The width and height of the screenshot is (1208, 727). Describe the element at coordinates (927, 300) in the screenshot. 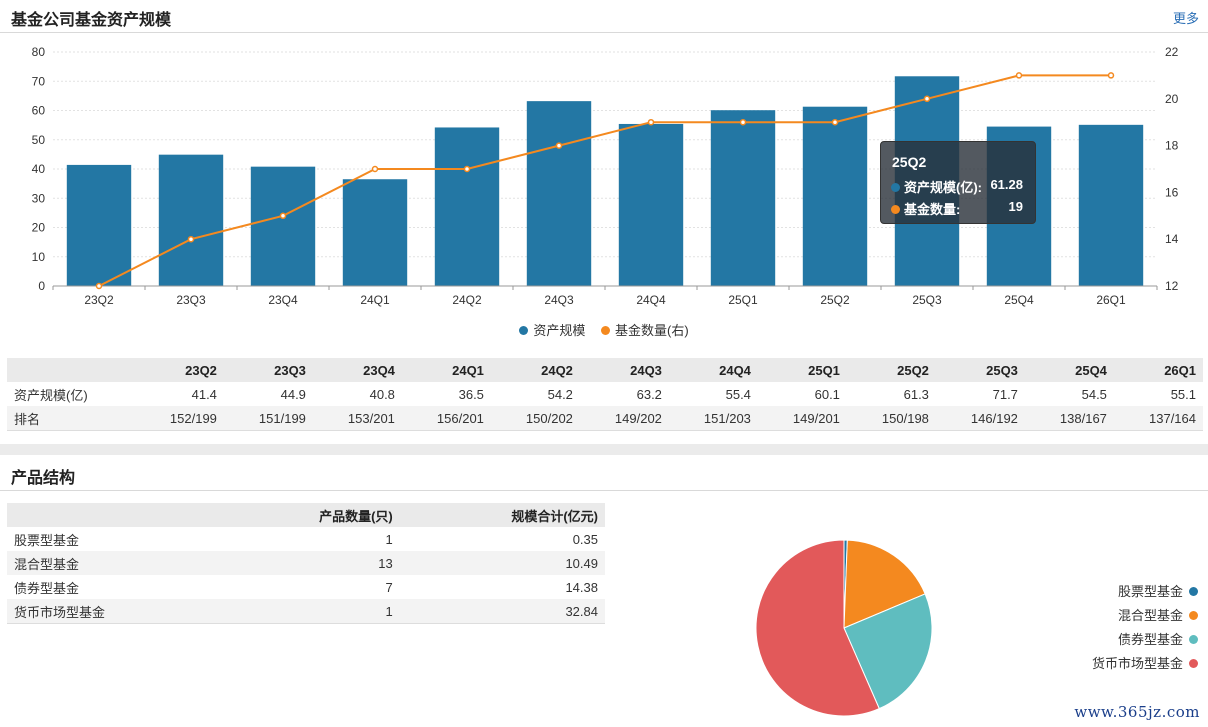

I see `x-tick-label: 25Q3` at that location.